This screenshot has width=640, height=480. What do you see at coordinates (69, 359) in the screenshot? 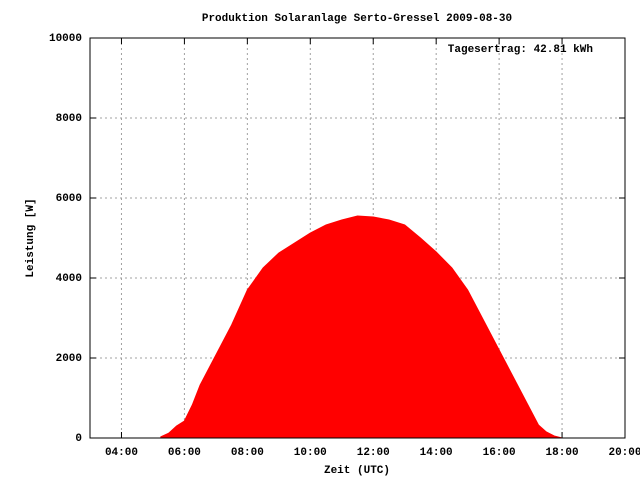
I see `y-tick-label: 2000` at bounding box center [69, 359].